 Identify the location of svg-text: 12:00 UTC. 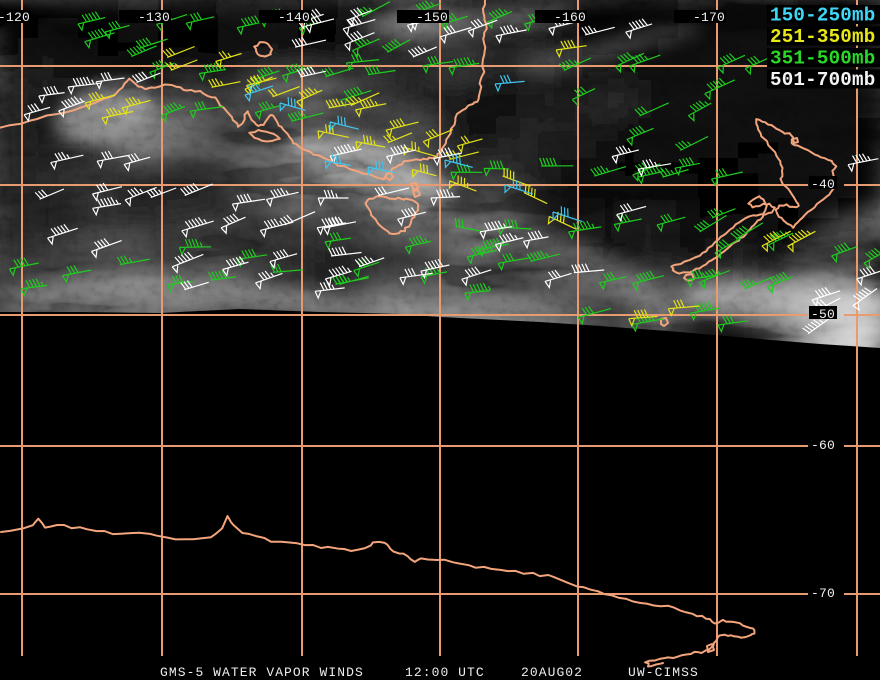
(445, 672).